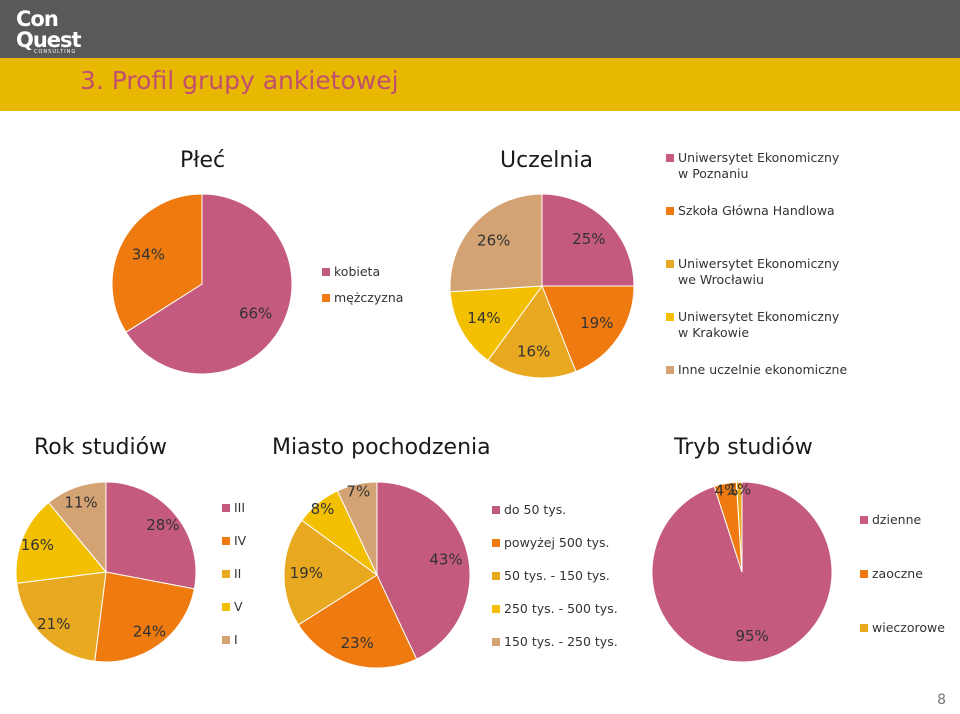 The height and width of the screenshot is (714, 960). I want to click on data-label-uczelnia-inne-uczelnie-ekonomiczne: 26%, so click(493, 241).